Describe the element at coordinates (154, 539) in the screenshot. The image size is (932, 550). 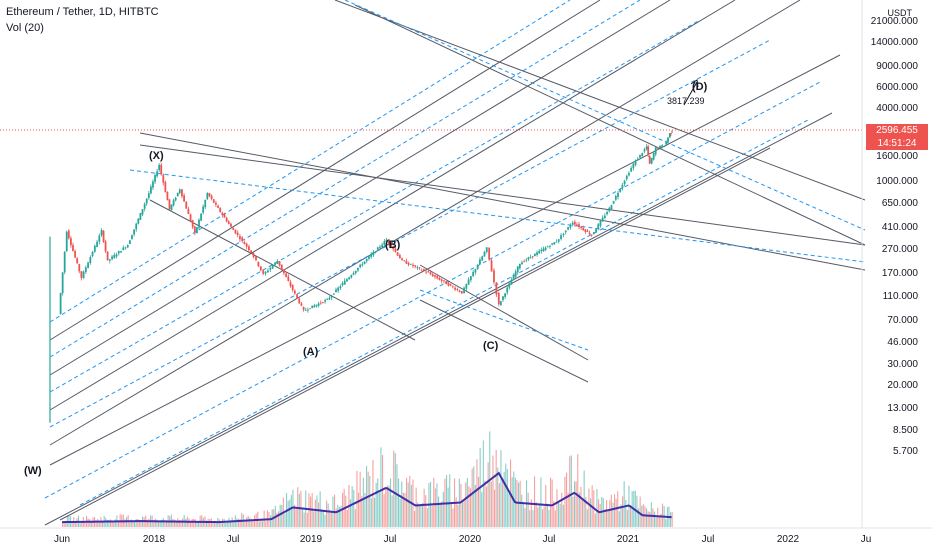
I see `time-tick: 2018` at that location.